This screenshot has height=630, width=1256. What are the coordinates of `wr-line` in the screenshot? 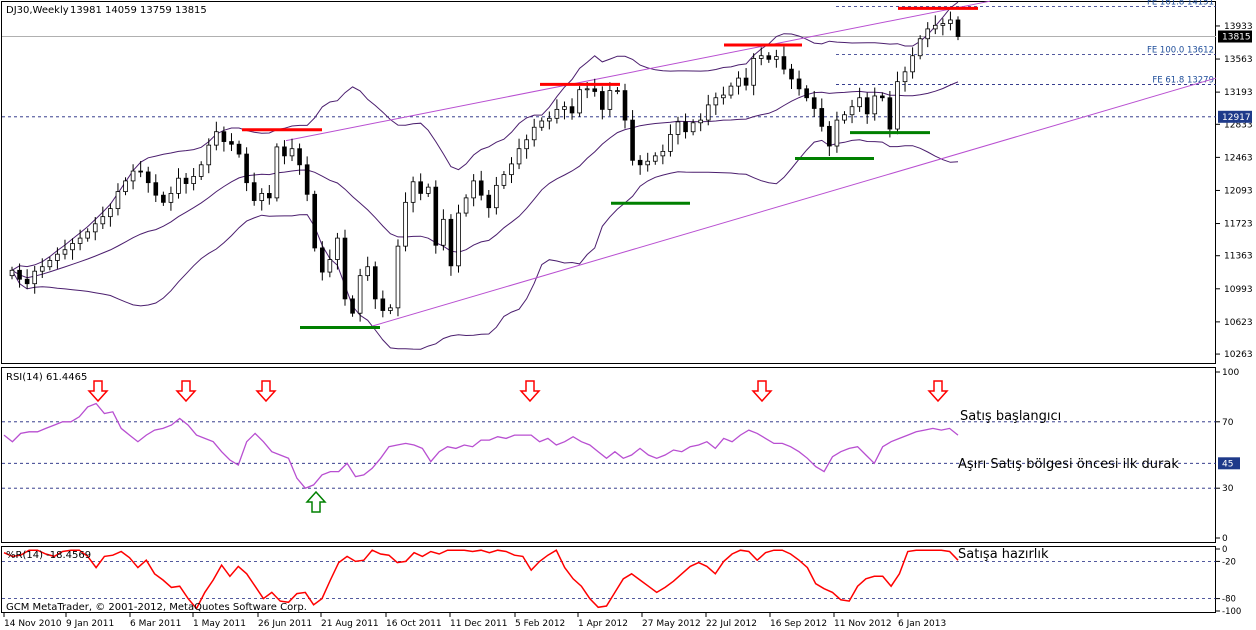 It's located at (481, 579).